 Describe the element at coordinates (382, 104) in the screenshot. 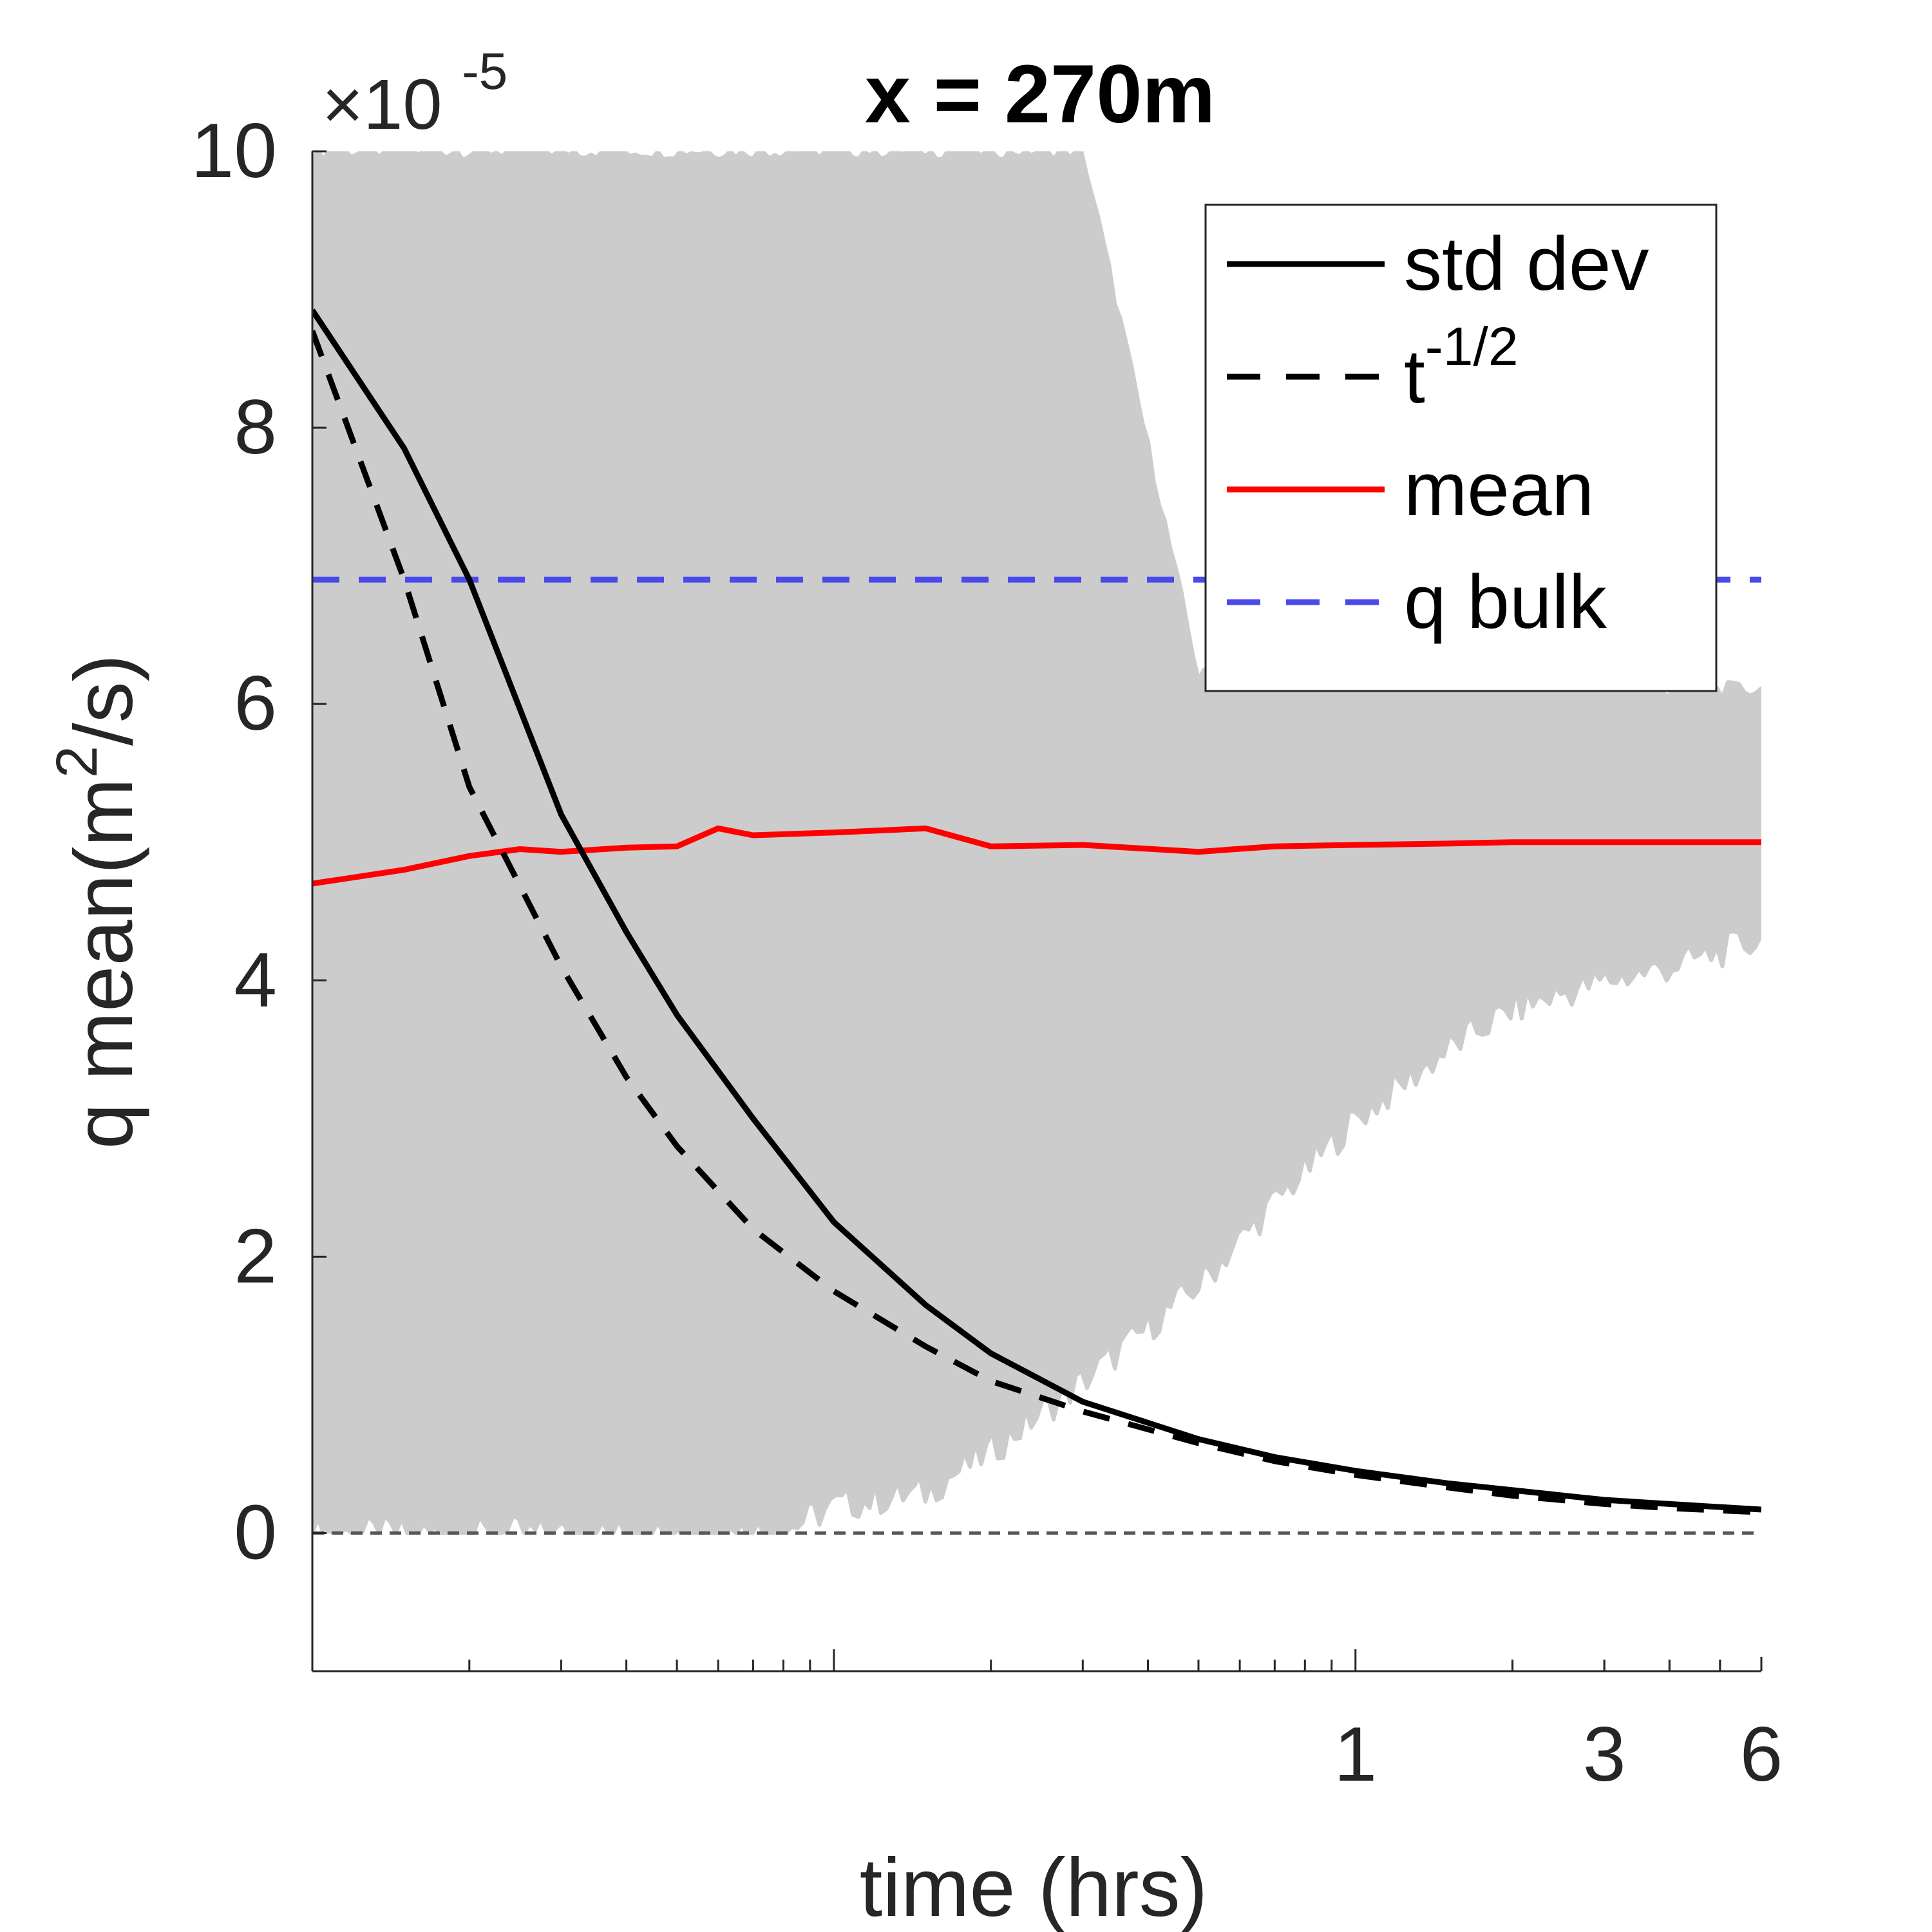

I see `y-multiplier-base: ×10` at that location.